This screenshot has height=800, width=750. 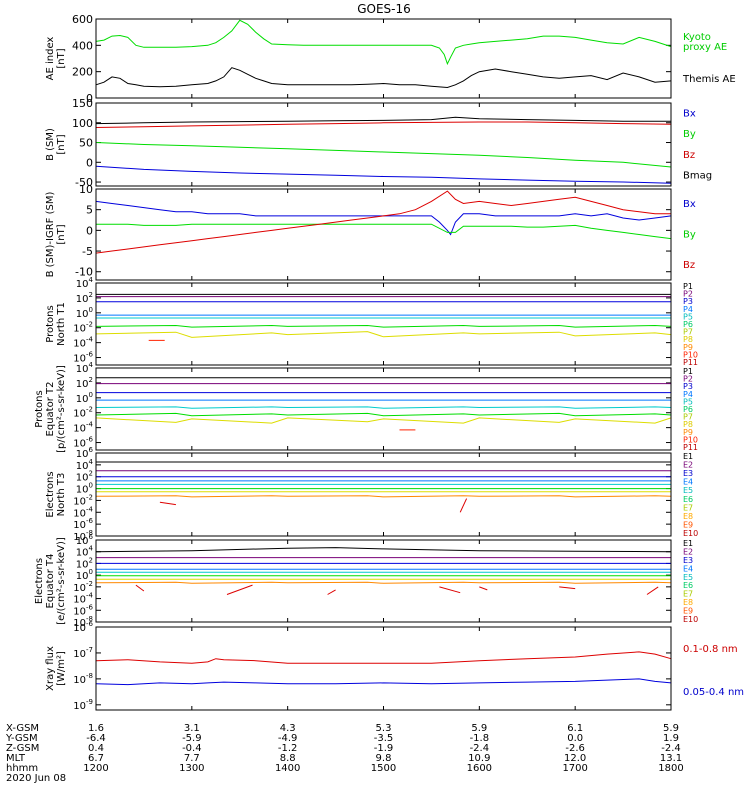 I want to click on legend-entry: E3, so click(x=688, y=560).